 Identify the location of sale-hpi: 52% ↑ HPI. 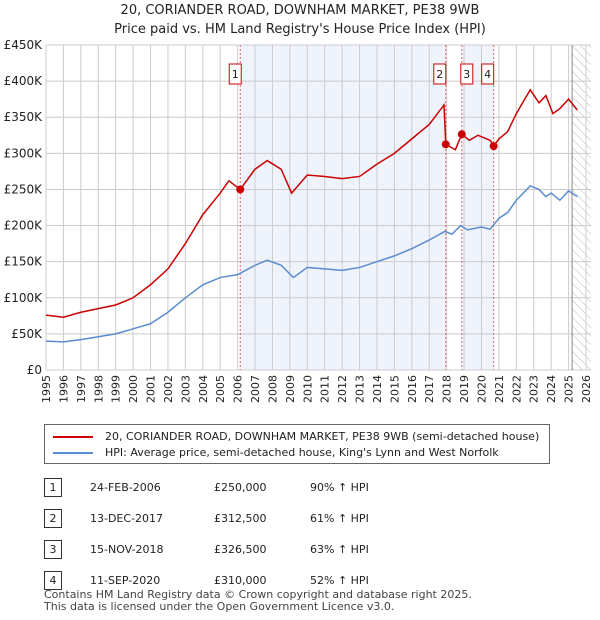
(339, 580).